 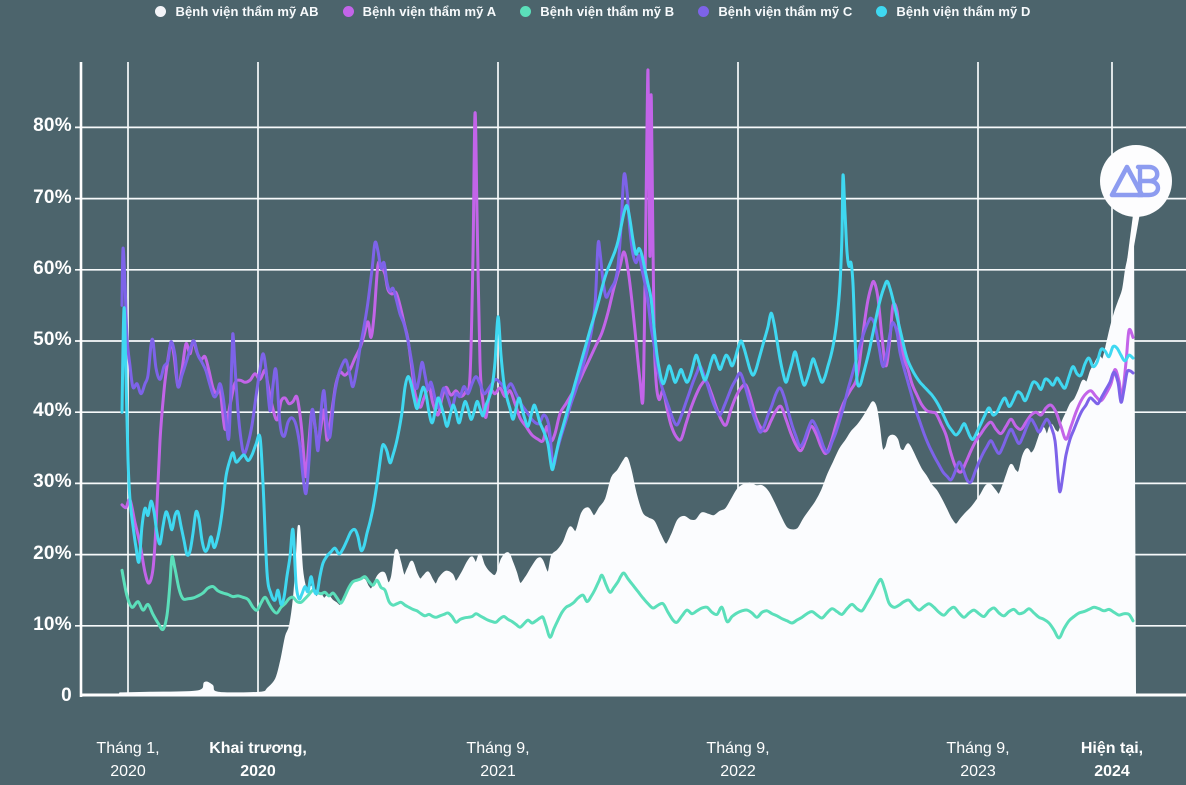 What do you see at coordinates (52, 411) in the screenshot?
I see `y-tick-label: 40%` at bounding box center [52, 411].